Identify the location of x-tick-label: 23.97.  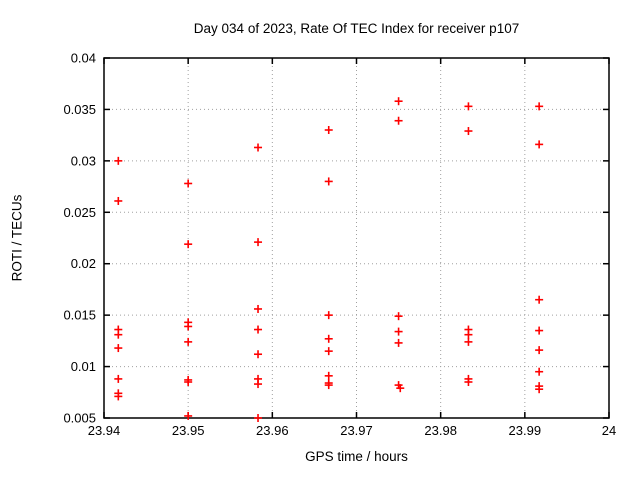
(356, 430).